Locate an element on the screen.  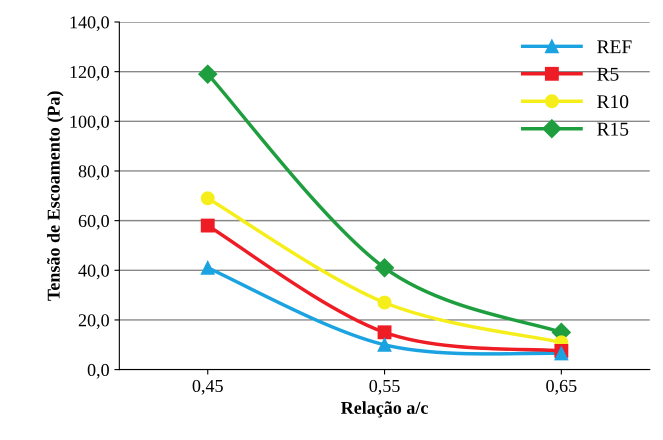
x-axis-title: Relação a/c is located at coordinates (384, 409).